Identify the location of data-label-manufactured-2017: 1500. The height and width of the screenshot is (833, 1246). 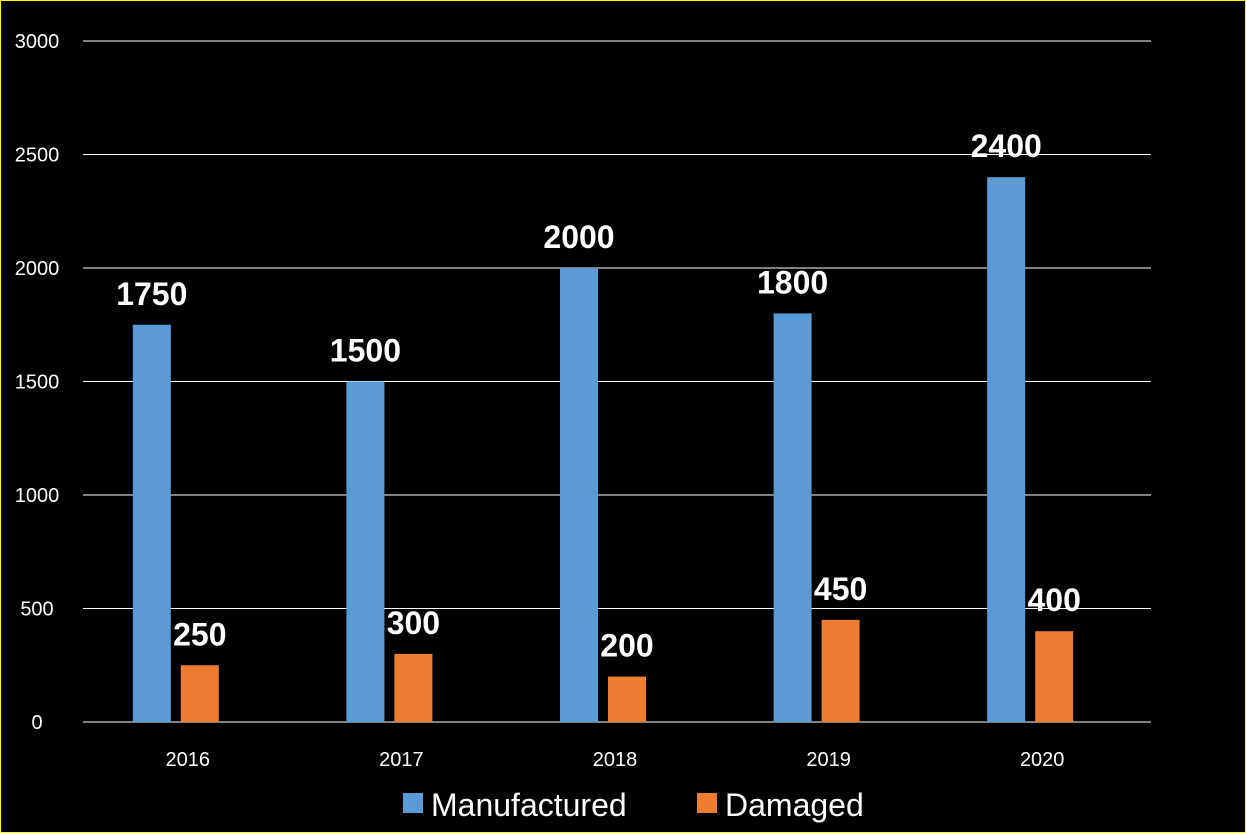
(365, 351).